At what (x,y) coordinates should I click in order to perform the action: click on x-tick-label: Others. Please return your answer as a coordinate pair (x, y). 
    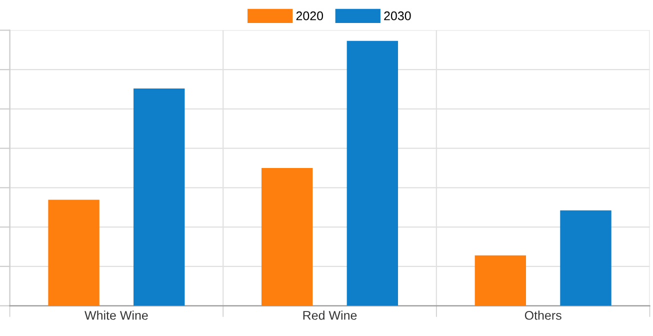
    Looking at the image, I should click on (543, 315).